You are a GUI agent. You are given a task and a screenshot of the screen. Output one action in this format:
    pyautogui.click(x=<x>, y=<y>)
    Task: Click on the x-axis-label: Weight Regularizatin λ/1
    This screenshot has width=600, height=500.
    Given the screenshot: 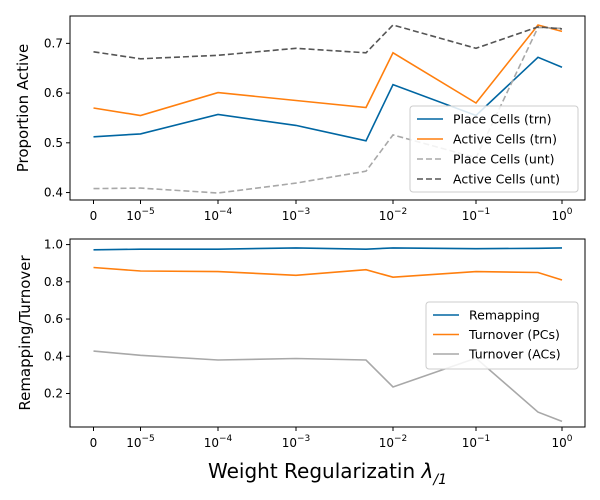 What is the action you would take?
    pyautogui.click(x=327, y=473)
    